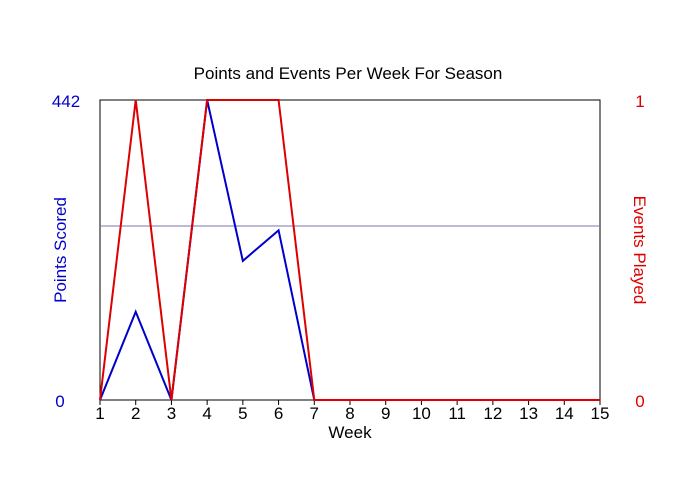  I want to click on x-tick-label: 13, so click(528, 413).